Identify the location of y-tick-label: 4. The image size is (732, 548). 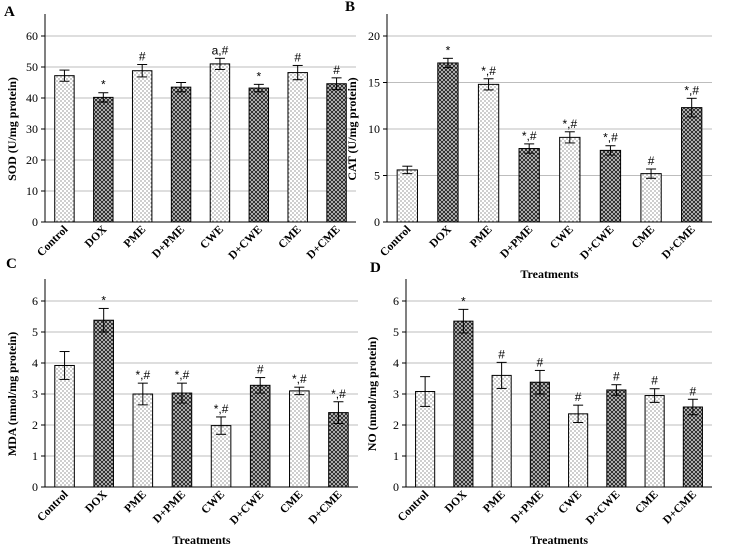
(396, 363).